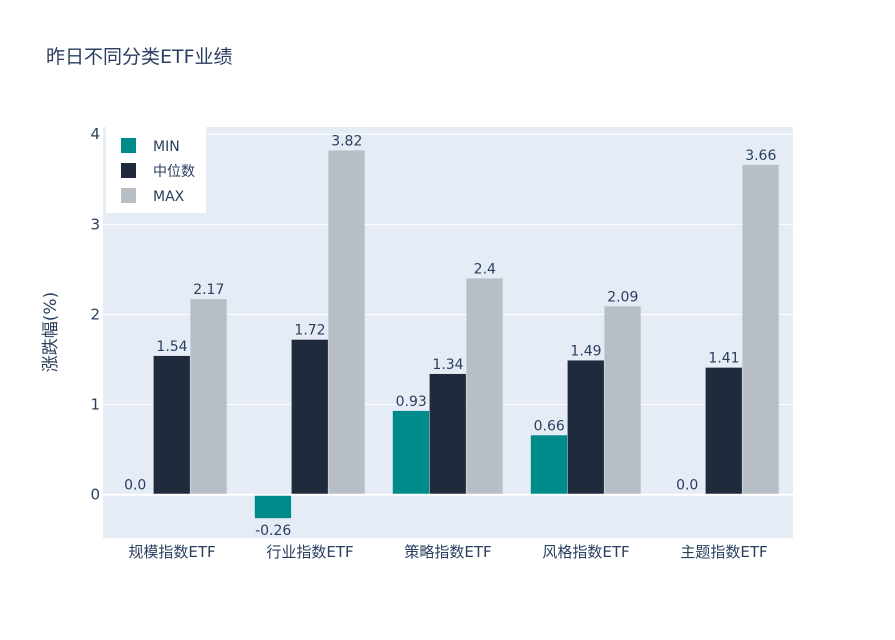 The height and width of the screenshot is (640, 895). Describe the element at coordinates (309, 331) in the screenshot. I see `data-label: 1.72` at that location.